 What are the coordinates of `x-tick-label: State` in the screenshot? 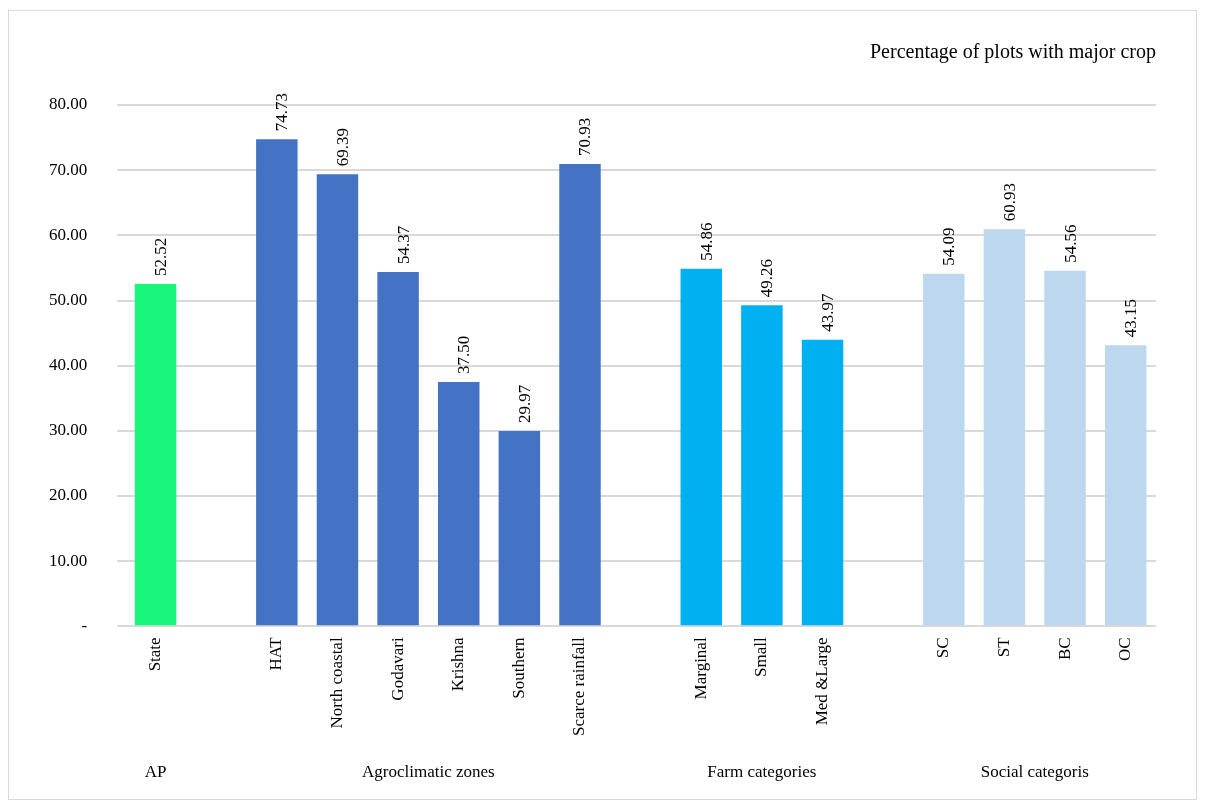 It's located at (155, 654).